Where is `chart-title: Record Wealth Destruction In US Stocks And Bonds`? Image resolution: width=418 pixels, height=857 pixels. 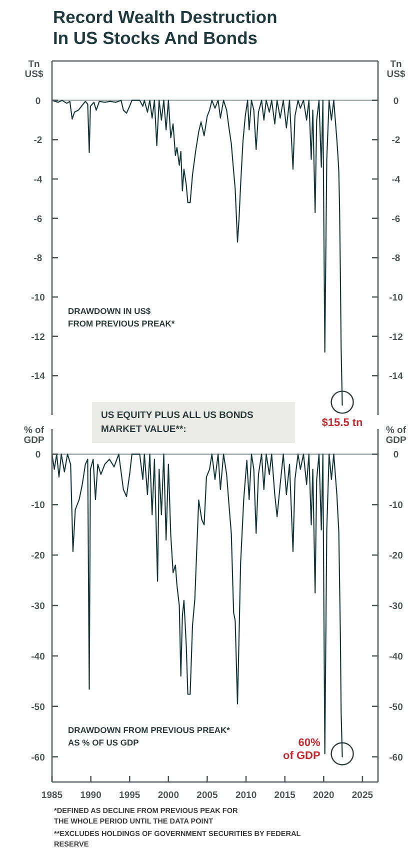 chart-title: Record Wealth Destruction In US Stocks And Bonds is located at coordinates (165, 27).